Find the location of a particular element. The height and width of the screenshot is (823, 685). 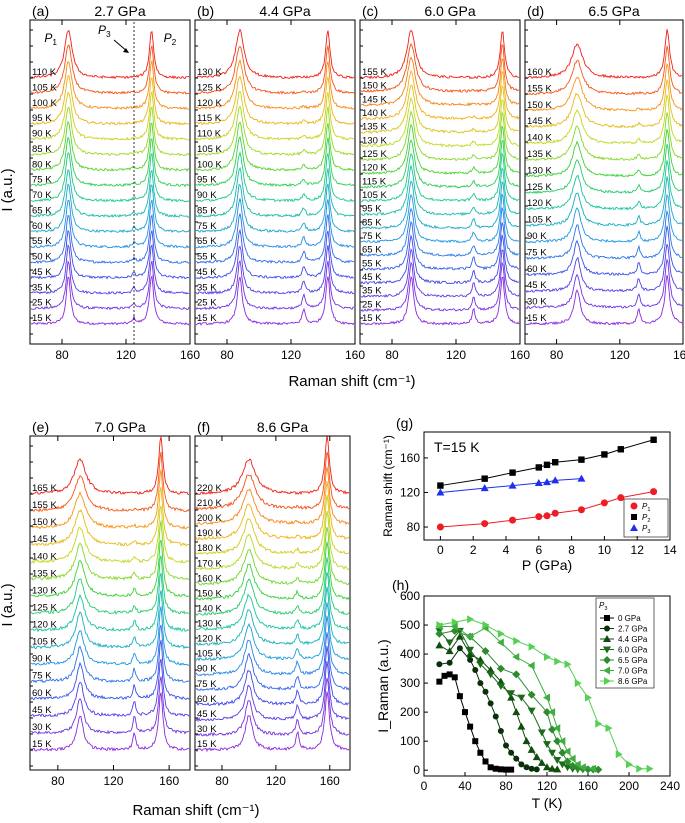

legend-label: P1 is located at coordinates (646, 507).